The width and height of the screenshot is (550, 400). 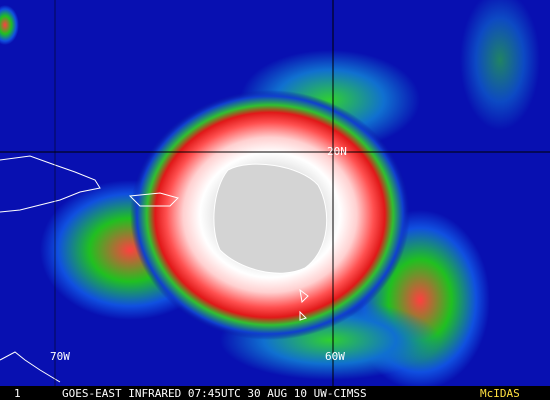 What do you see at coordinates (50, 184) in the screenshot?
I see `hispaniola` at bounding box center [50, 184].